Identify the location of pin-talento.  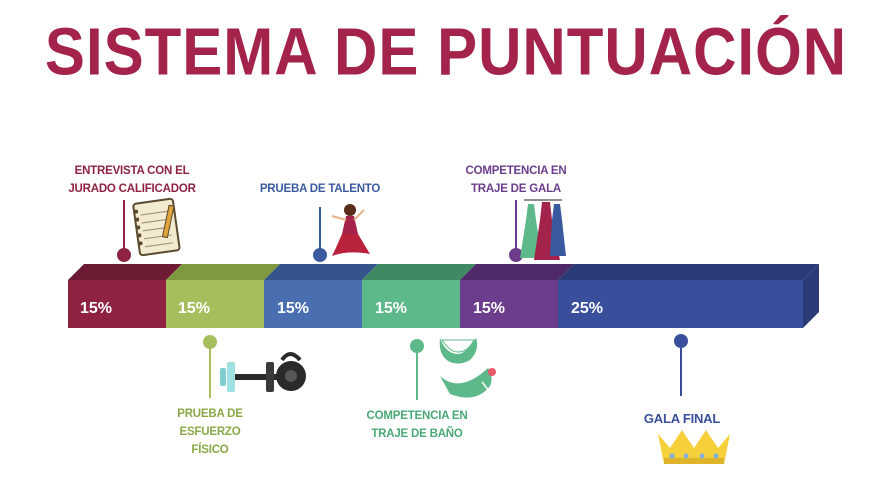
(320, 234).